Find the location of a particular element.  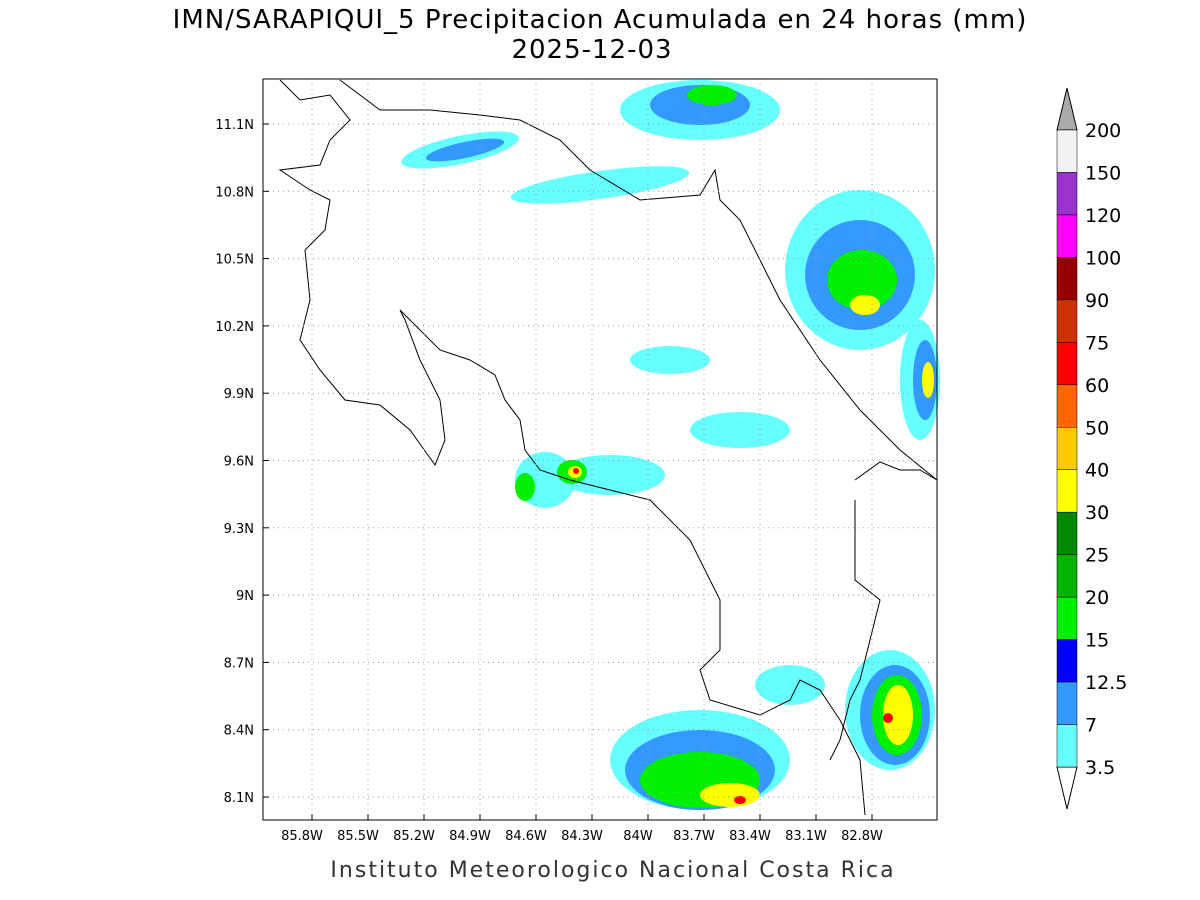

colorbar-label: 200 is located at coordinates (1103, 131).